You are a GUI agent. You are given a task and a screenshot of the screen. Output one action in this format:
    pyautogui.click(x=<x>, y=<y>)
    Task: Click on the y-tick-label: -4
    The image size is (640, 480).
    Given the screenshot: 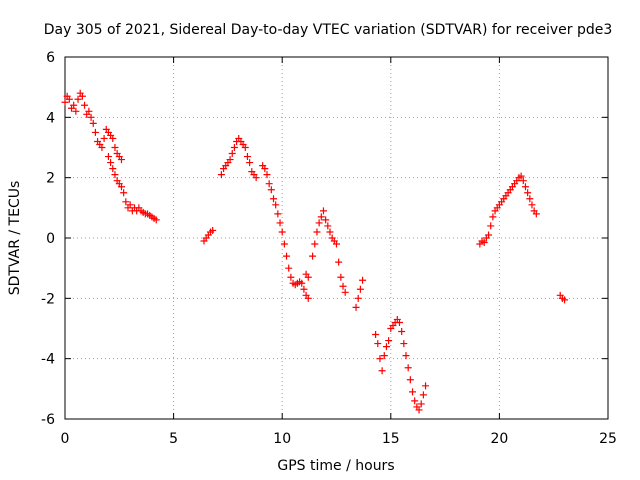 What is the action you would take?
    pyautogui.click(x=48, y=360)
    